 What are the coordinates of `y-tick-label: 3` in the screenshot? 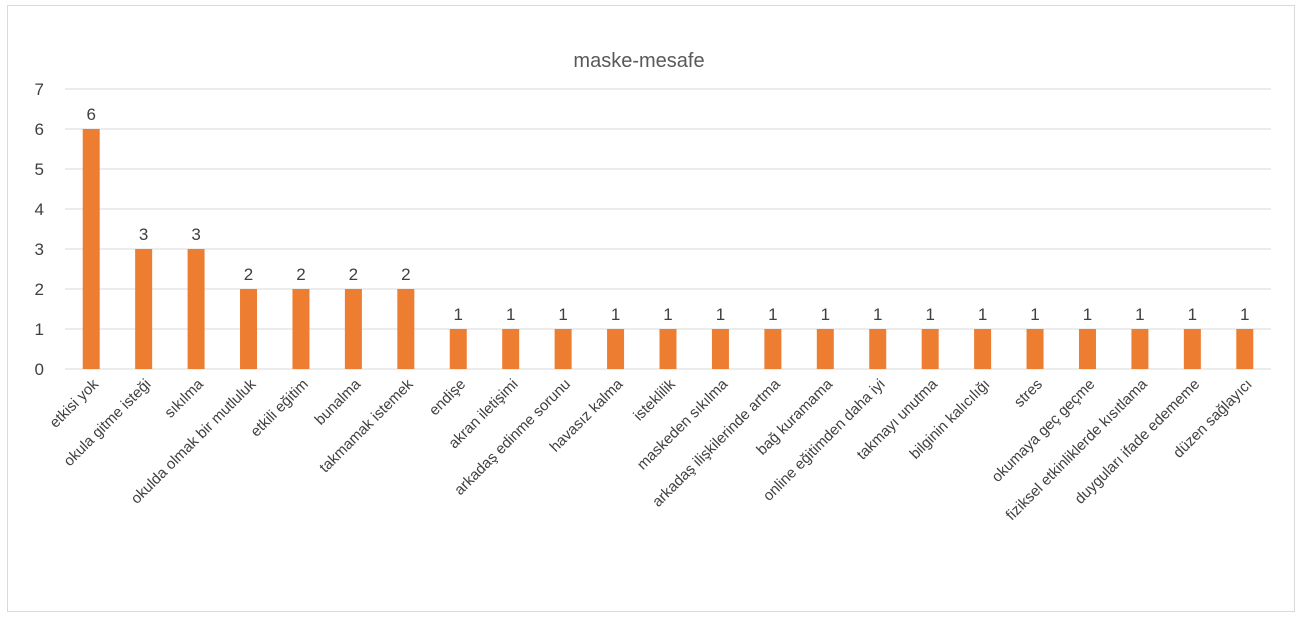 It's located at (39, 249).